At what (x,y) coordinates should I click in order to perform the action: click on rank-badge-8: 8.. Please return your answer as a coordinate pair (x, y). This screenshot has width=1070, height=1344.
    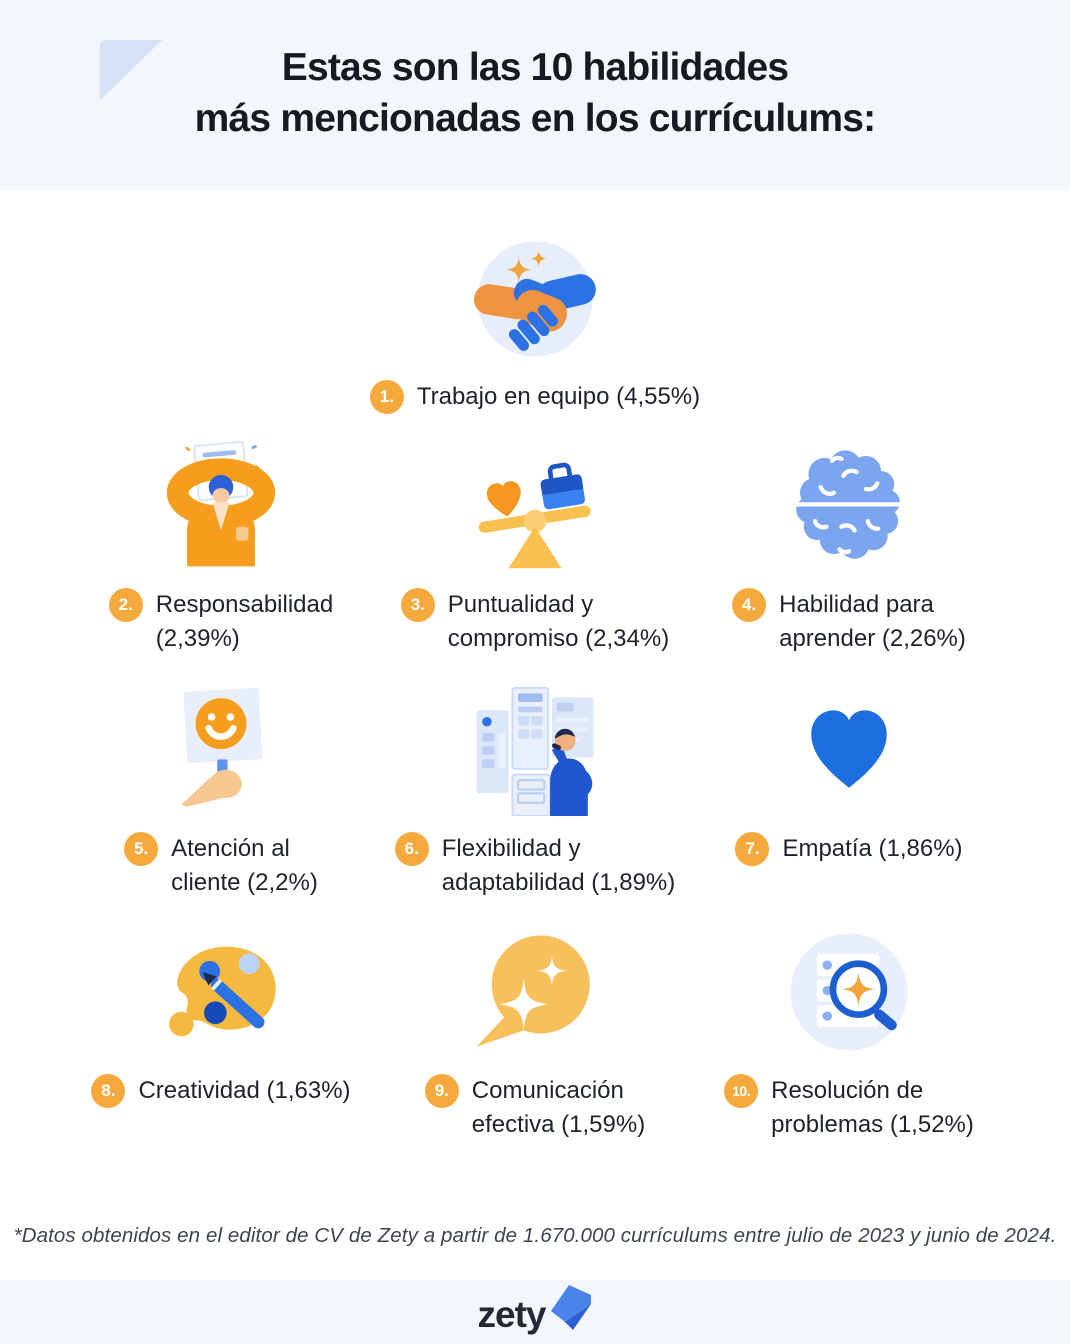
    Looking at the image, I should click on (108, 1091).